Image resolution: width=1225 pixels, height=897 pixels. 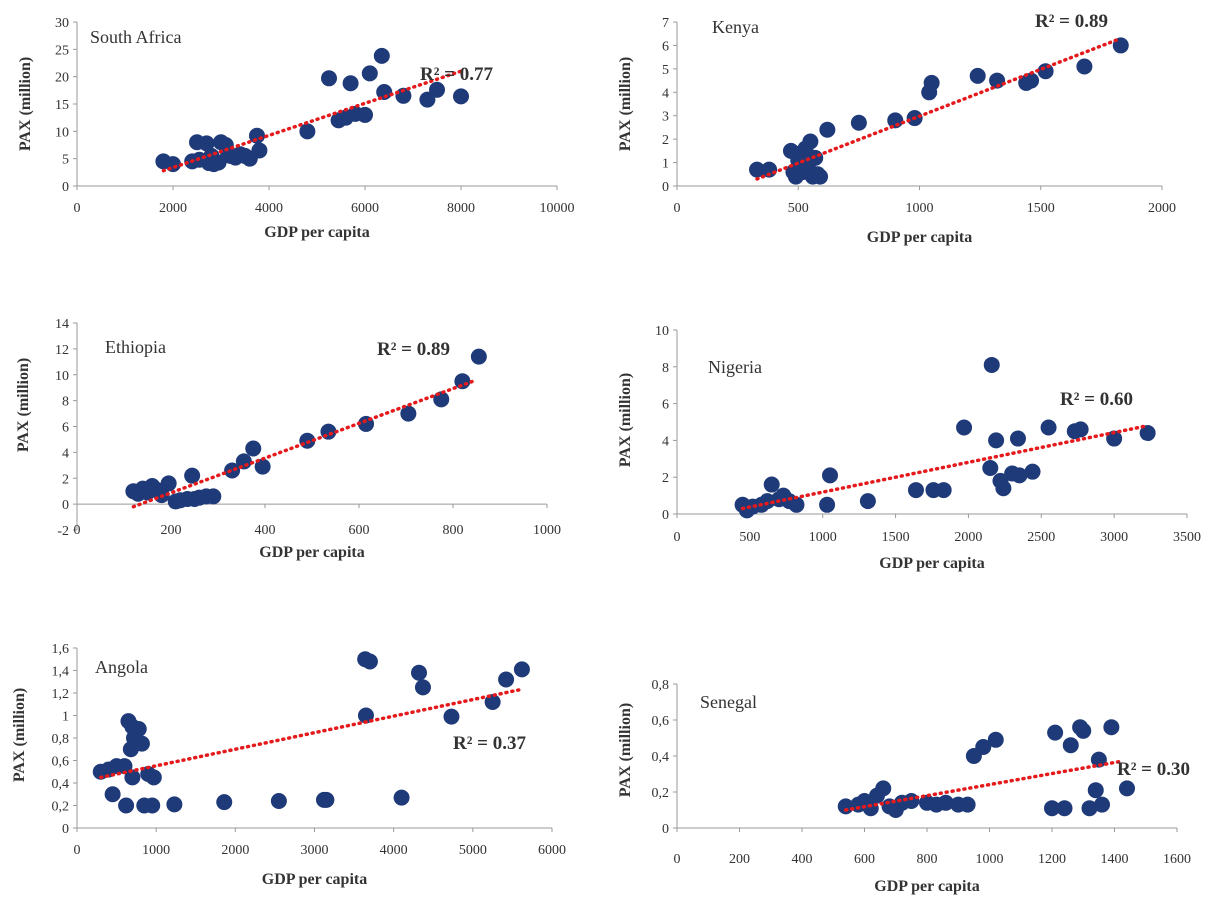 What do you see at coordinates (1153, 769) in the screenshot?
I see `r-squared-label: R² = 0.30` at bounding box center [1153, 769].